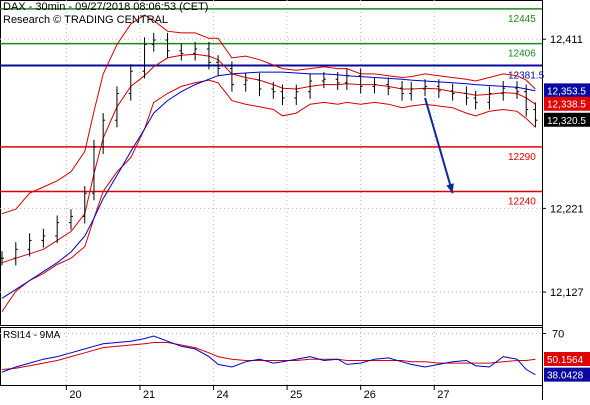  What do you see at coordinates (522, 201) in the screenshot?
I see `level-label: 12240` at bounding box center [522, 201].